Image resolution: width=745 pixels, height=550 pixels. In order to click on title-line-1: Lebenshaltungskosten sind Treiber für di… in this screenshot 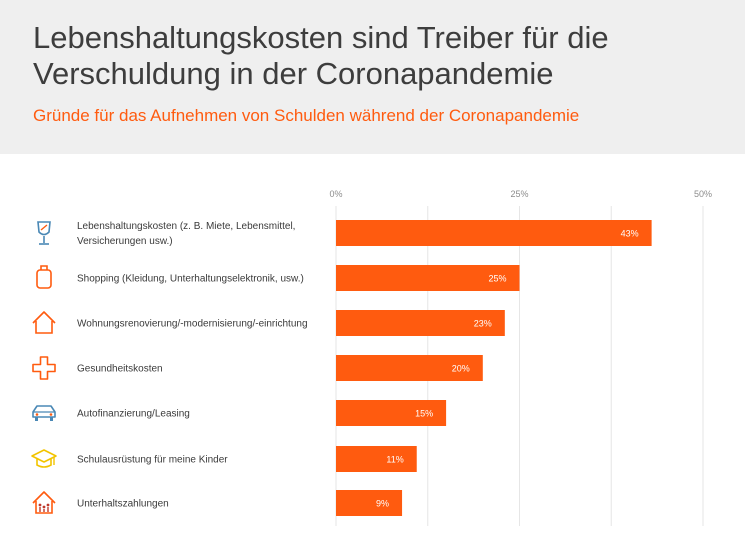, I will do `click(321, 37)`.